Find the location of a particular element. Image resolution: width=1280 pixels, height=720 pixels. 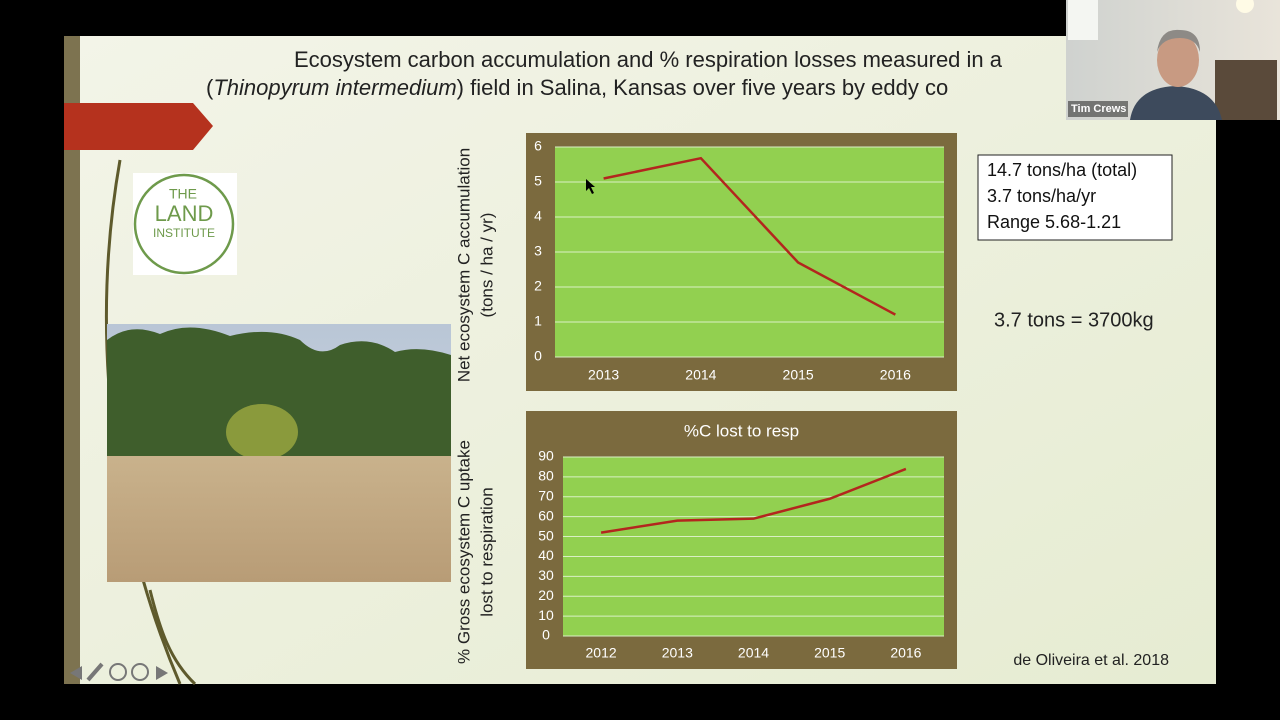

x-tick-label: 2012 is located at coordinates (601, 653).